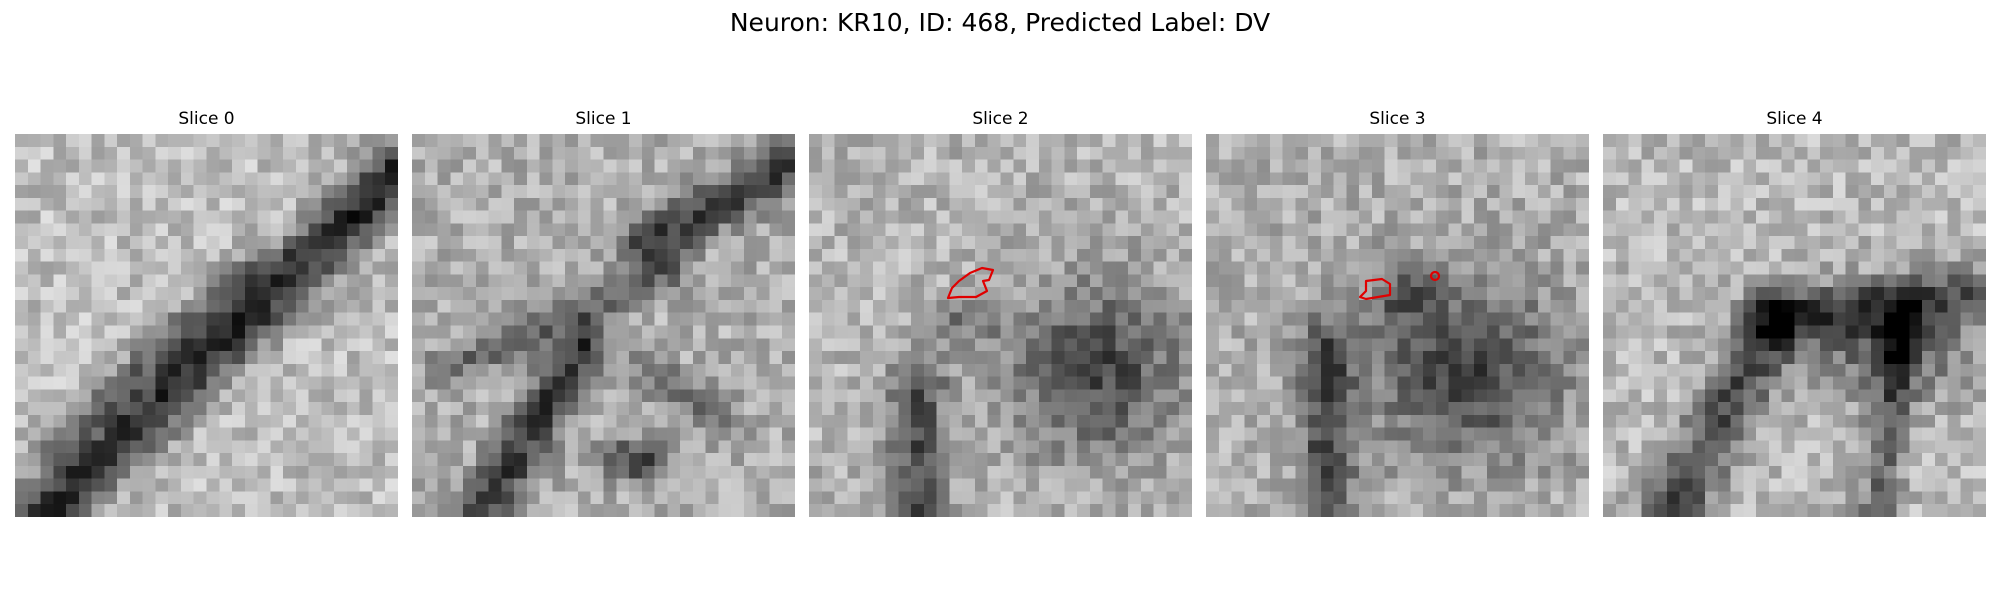 This screenshot has height=600, width=2000. Describe the element at coordinates (1794, 119) in the screenshot. I see `slice-title: Slice 4` at that location.